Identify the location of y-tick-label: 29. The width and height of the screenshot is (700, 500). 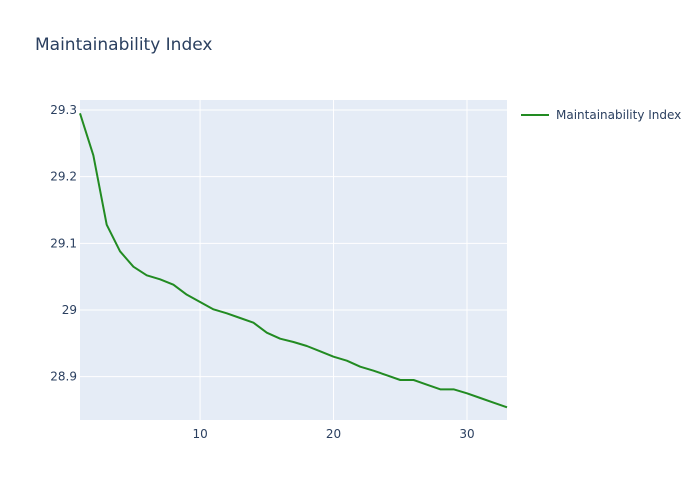
(69, 310).